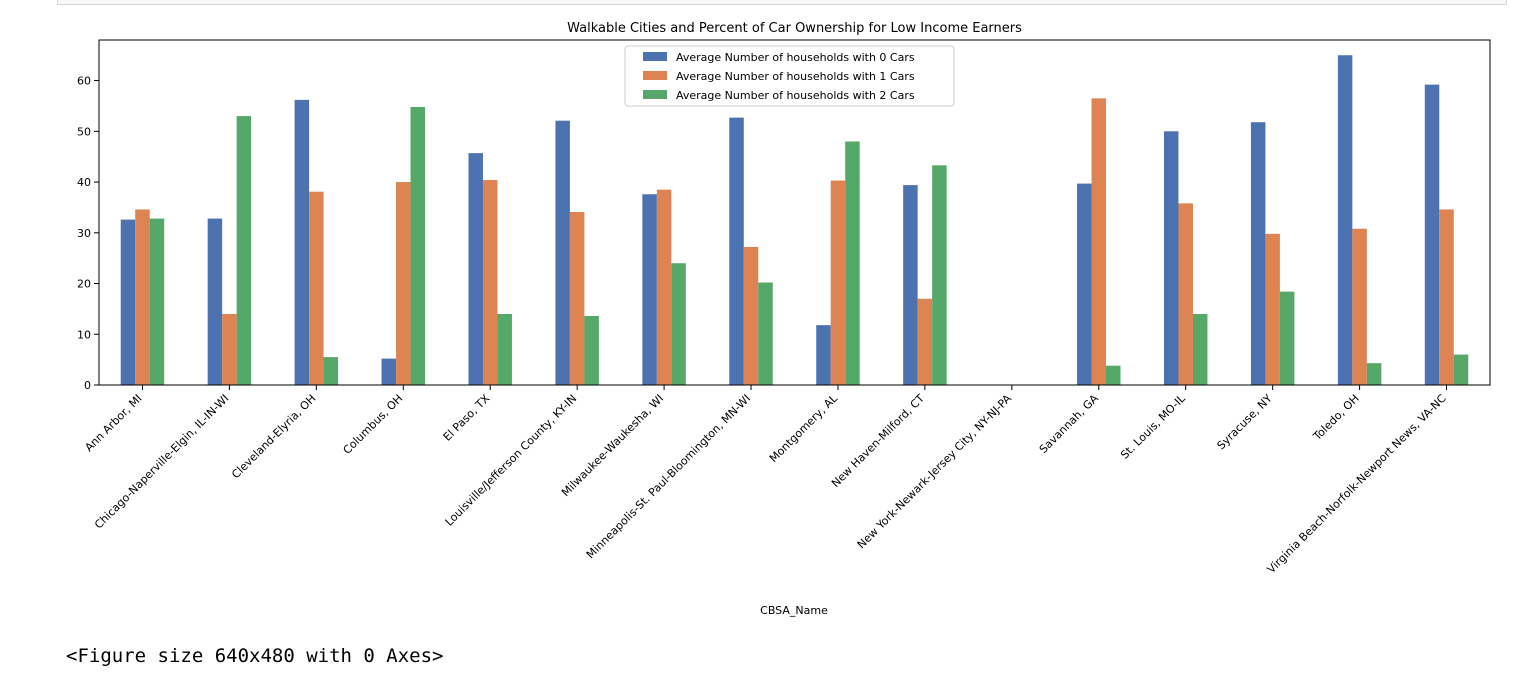  I want to click on y-tick-label: 0, so click(87, 385).